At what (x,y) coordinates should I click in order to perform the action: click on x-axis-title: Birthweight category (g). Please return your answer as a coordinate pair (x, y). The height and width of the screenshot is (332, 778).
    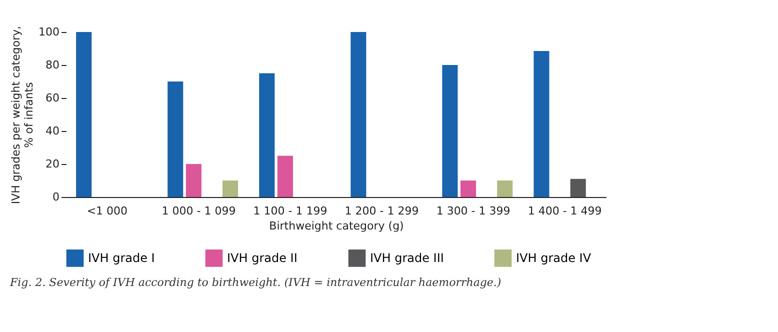
    Looking at the image, I should click on (336, 226).